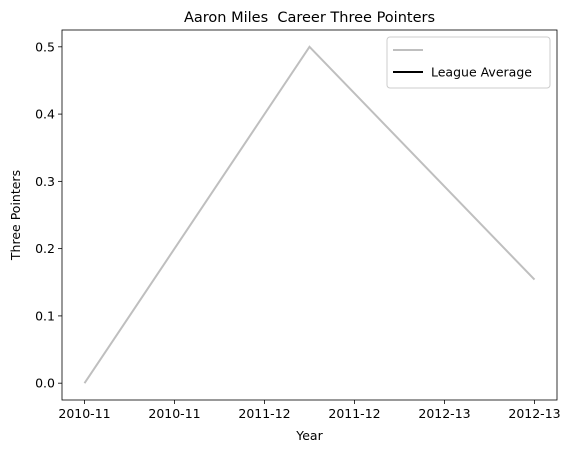 The height and width of the screenshot is (453, 573). I want to click on y-axis-label: Three Pointers, so click(15, 215).